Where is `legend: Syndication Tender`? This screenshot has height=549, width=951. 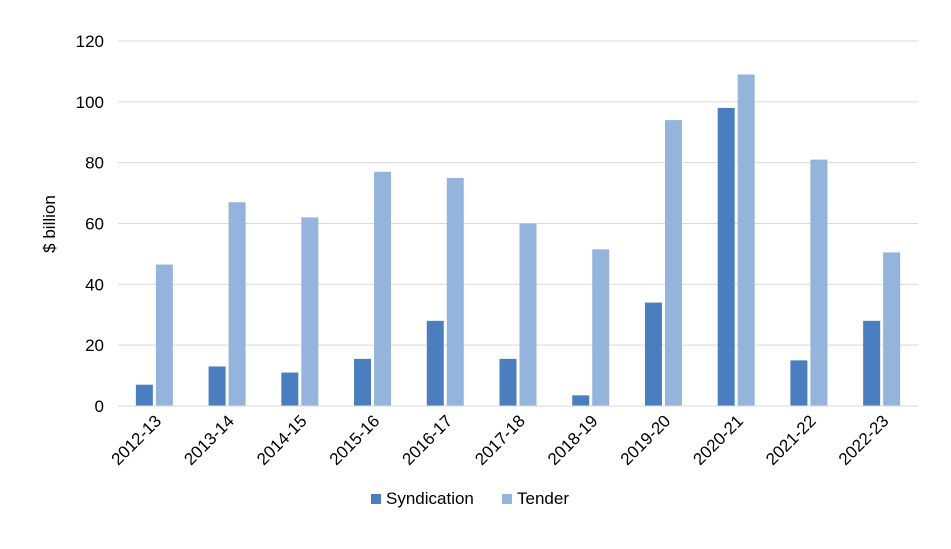 legend: Syndication Tender is located at coordinates (470, 498).